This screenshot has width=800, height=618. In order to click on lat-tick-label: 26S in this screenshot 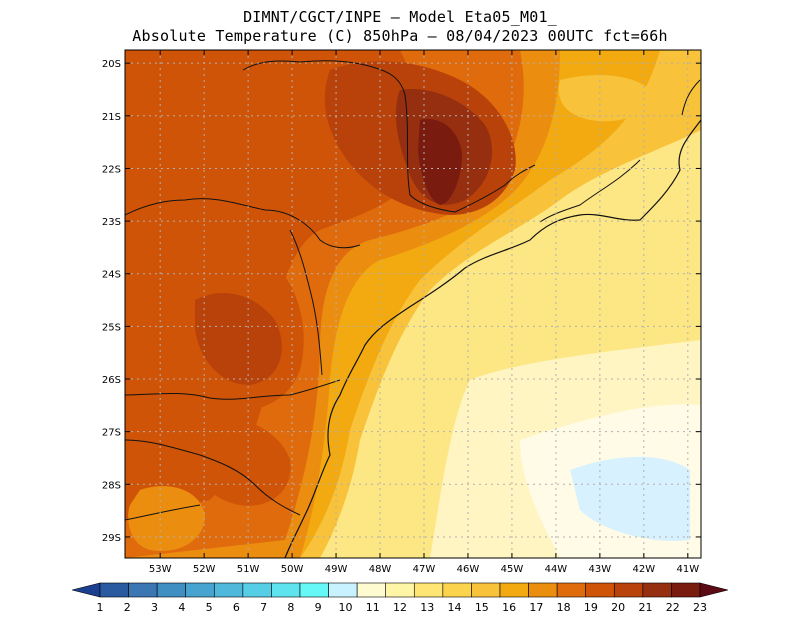, I will do `click(111, 380)`.